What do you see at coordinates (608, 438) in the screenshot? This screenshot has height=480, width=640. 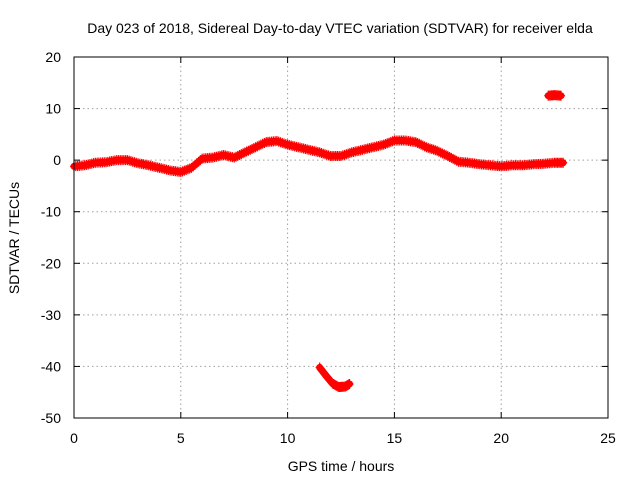 I see `x-tick-label: 25` at bounding box center [608, 438].